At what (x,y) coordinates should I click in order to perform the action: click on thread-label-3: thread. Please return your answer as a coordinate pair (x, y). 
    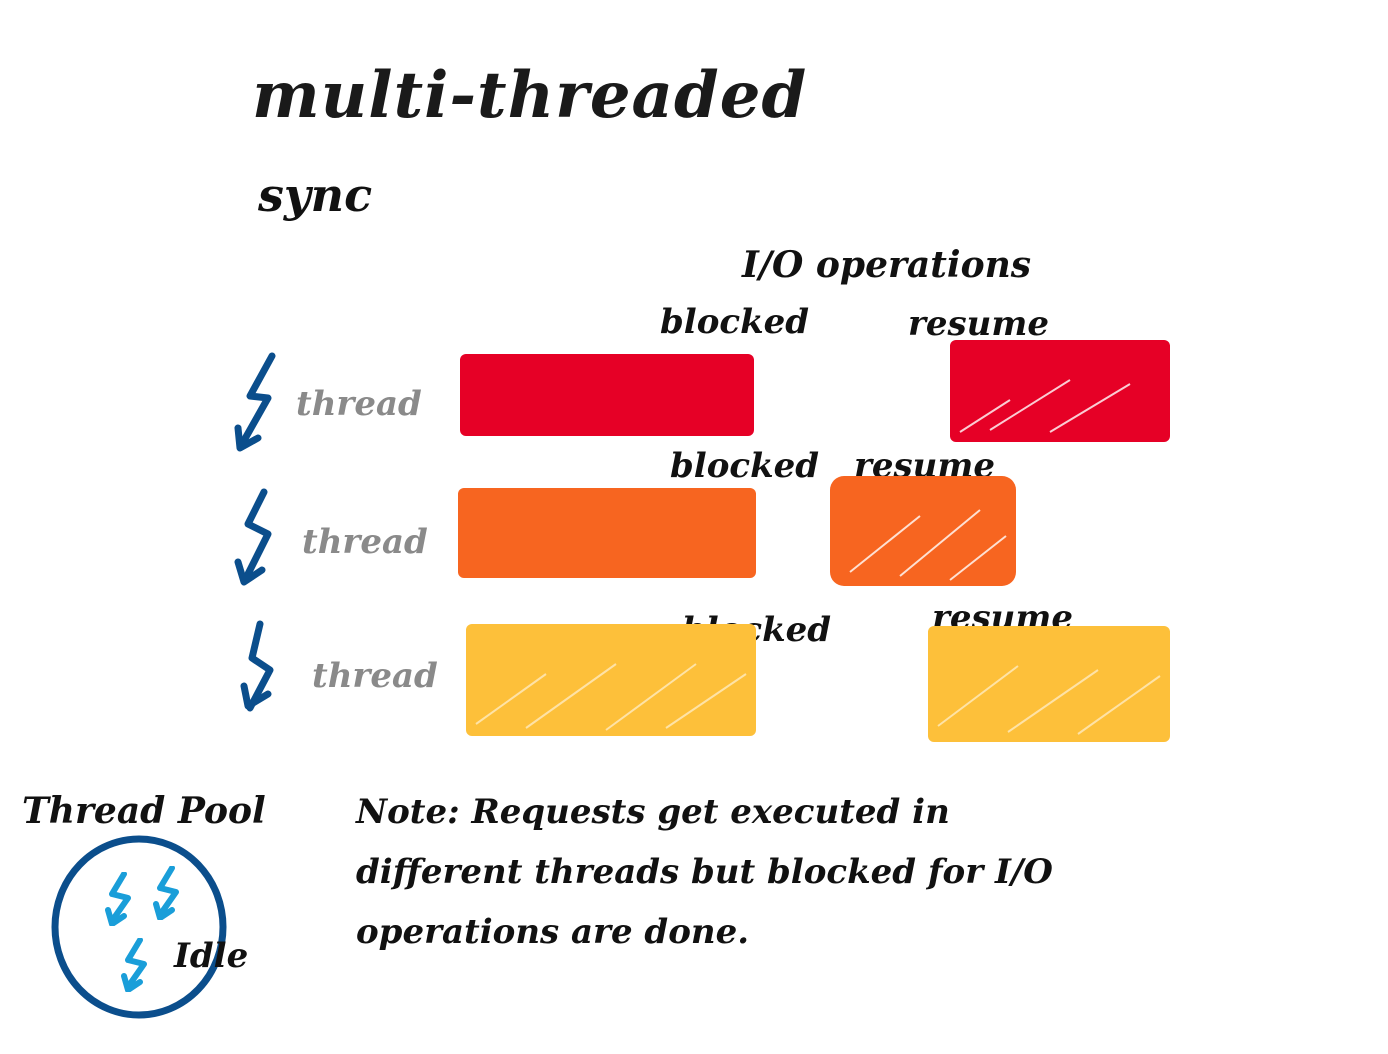
    Looking at the image, I should click on (375, 676).